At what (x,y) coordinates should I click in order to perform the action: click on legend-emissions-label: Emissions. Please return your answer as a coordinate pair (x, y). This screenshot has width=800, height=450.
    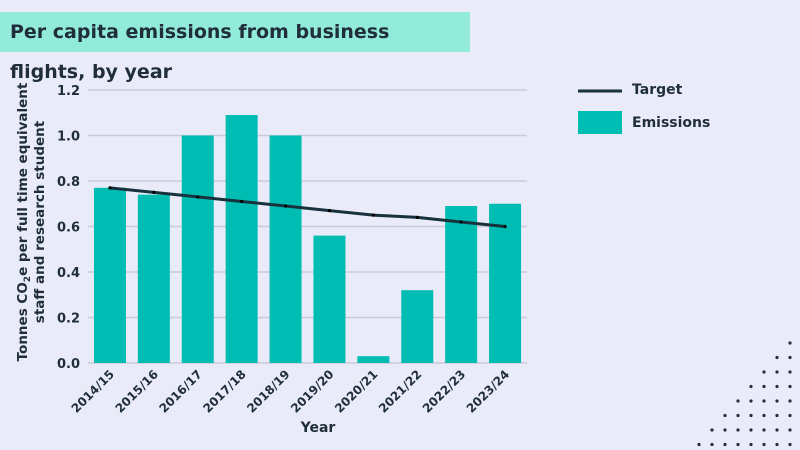
    Looking at the image, I should click on (671, 123).